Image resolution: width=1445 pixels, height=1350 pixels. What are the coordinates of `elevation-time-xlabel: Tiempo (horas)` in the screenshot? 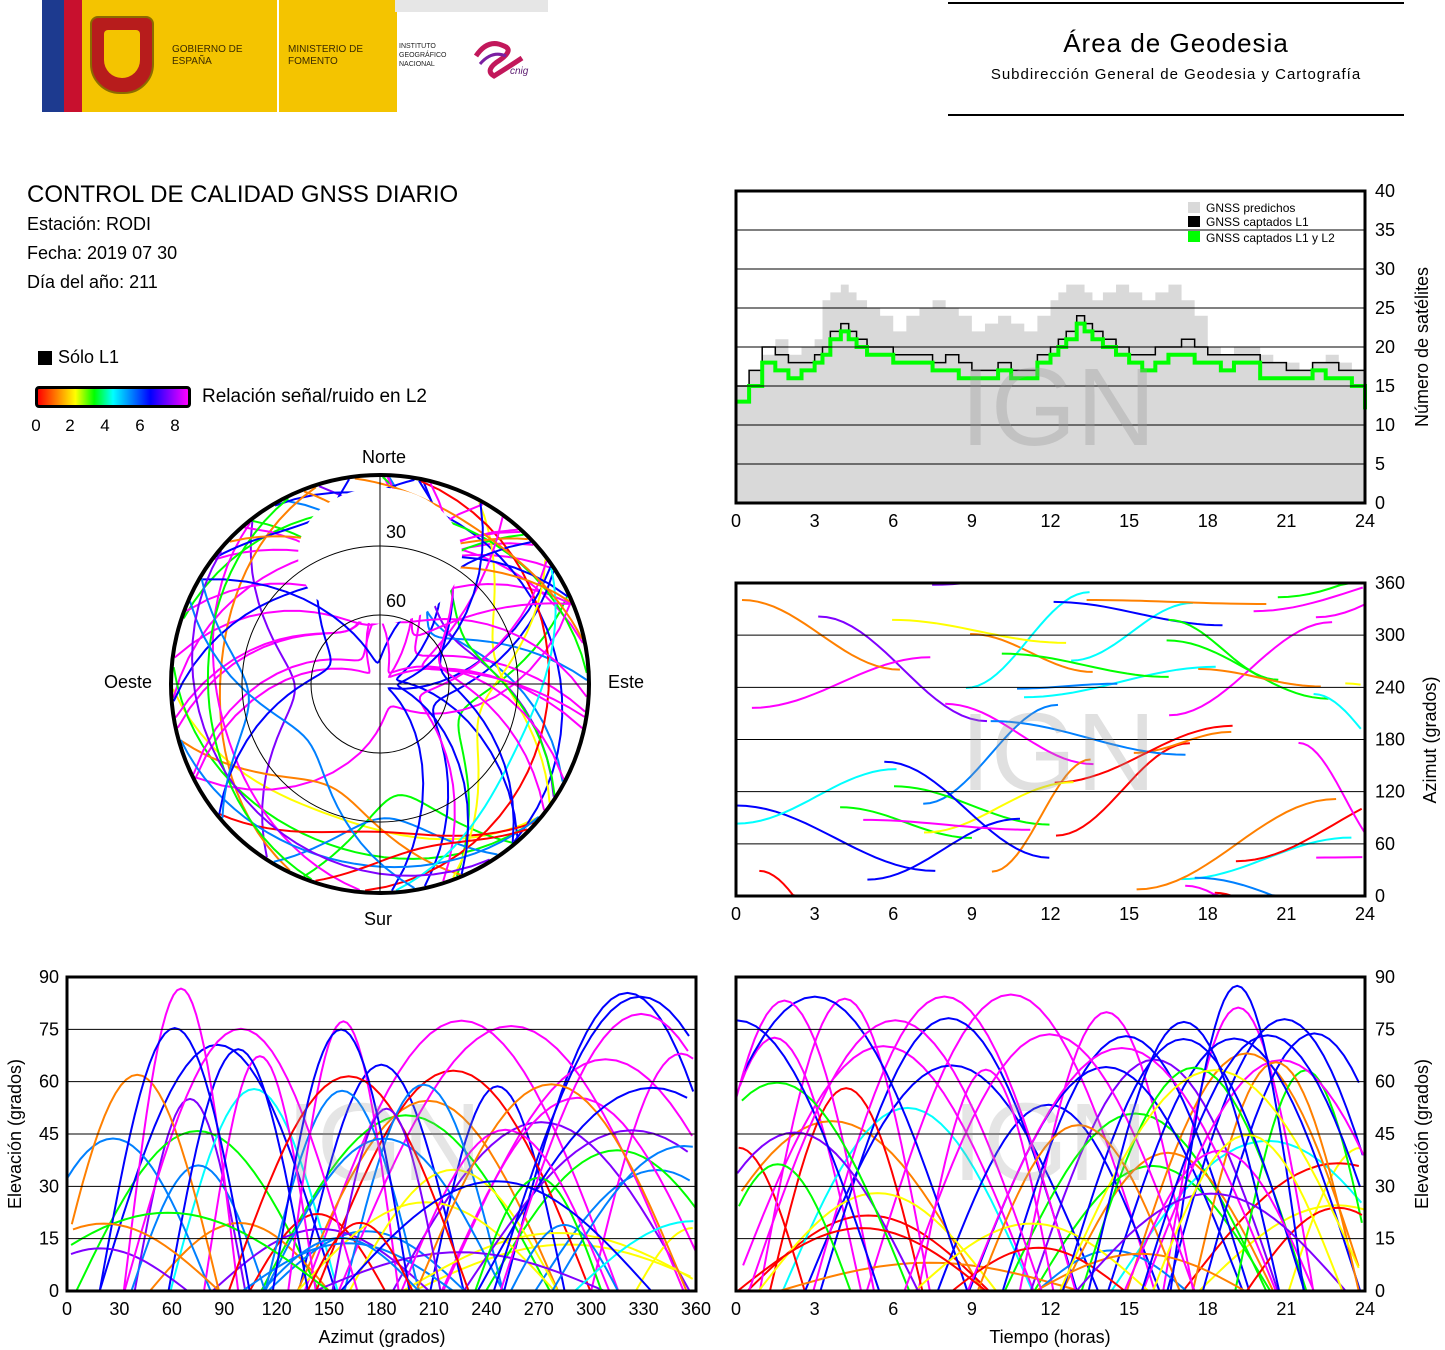 It's located at (1049, 1337).